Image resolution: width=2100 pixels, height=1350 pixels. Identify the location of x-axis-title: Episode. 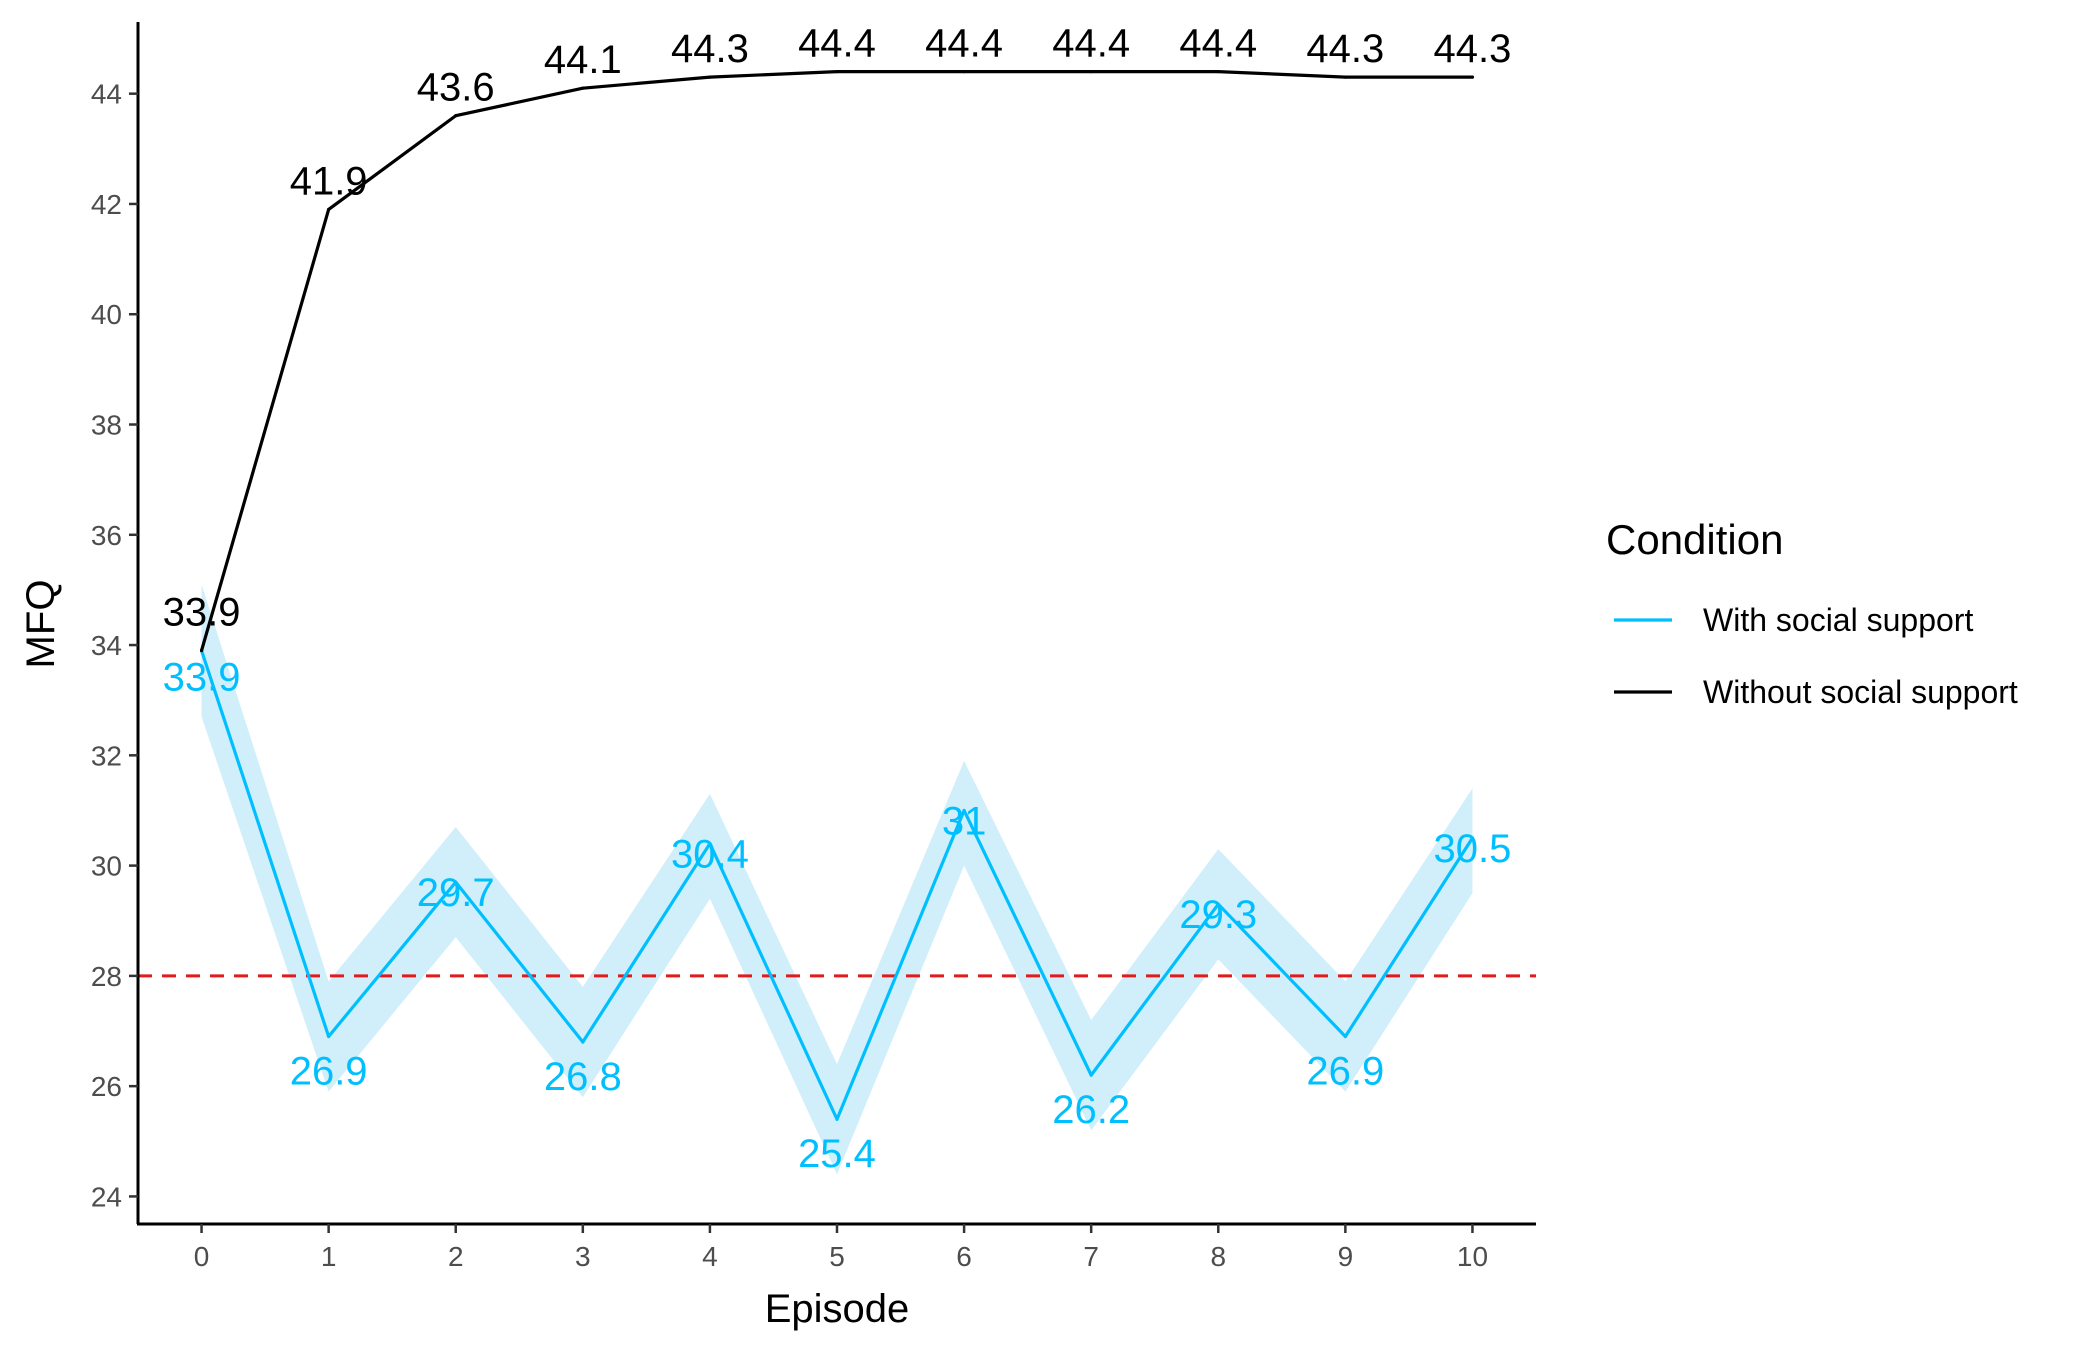
(837, 1309).